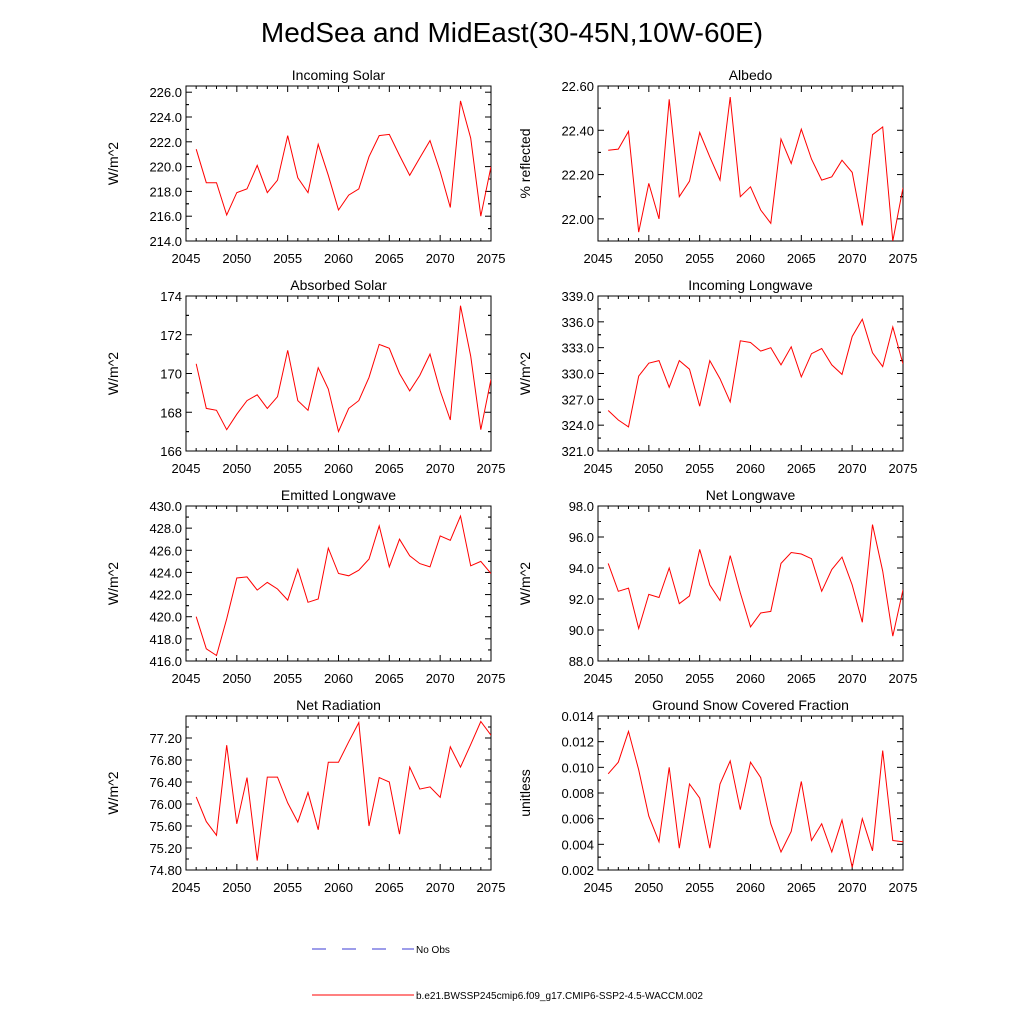 The height and width of the screenshot is (1024, 1024). What do you see at coordinates (577, 793) in the screenshot?
I see `y-tick-label: 0.008` at bounding box center [577, 793].